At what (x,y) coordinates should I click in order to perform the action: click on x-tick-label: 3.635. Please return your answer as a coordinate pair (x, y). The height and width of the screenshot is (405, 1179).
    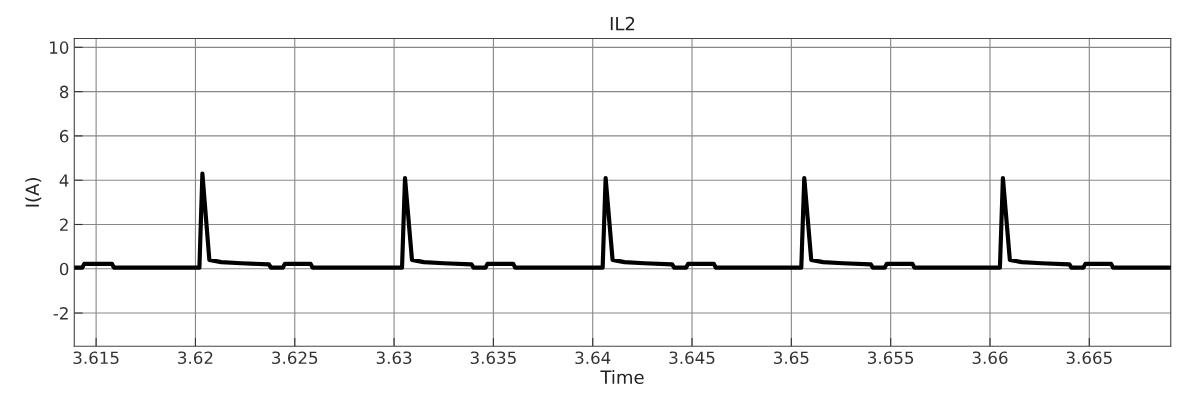
    Looking at the image, I should click on (493, 358).